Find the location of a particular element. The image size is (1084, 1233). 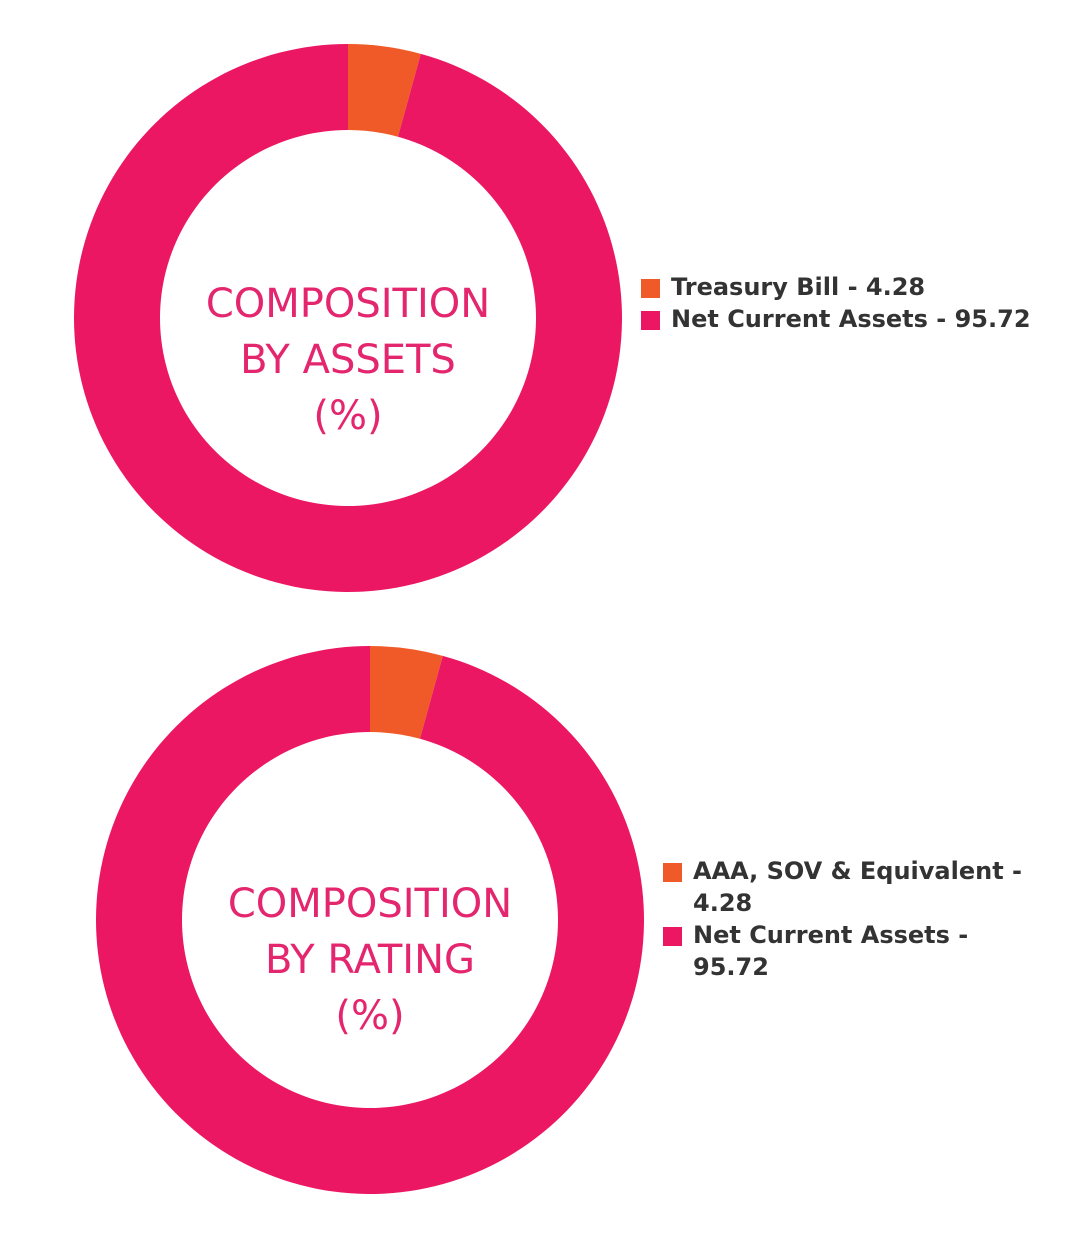

legend-item-aaa-sov-equivalent: AAA, SOV & Equivalent - 4.28 is located at coordinates (853, 887).